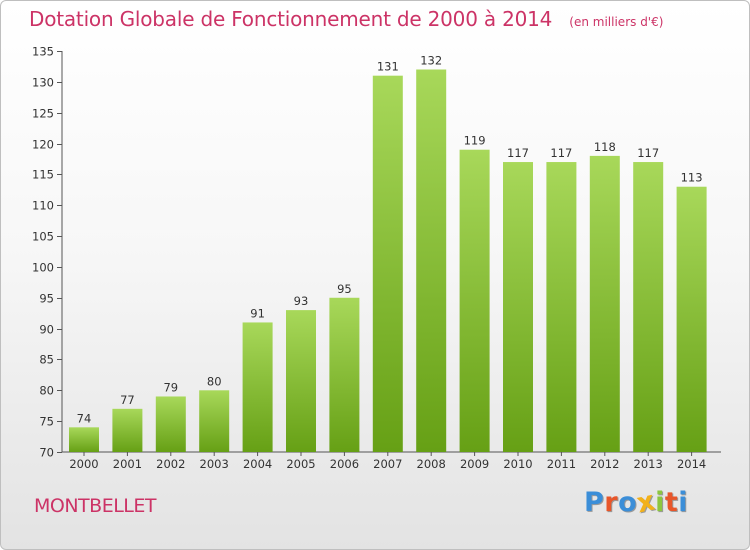  What do you see at coordinates (474, 464) in the screenshot?
I see `x-tick-label-2009: 2009` at bounding box center [474, 464].